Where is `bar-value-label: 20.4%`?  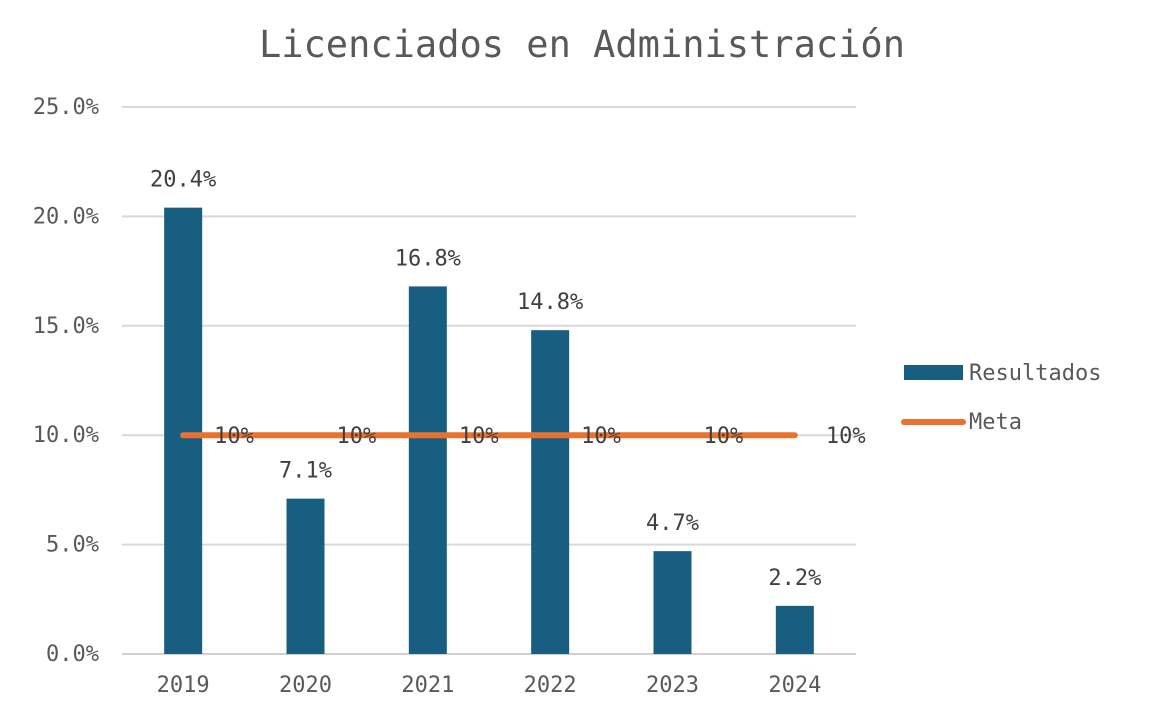
bar-value-label: 20.4% is located at coordinates (183, 180).